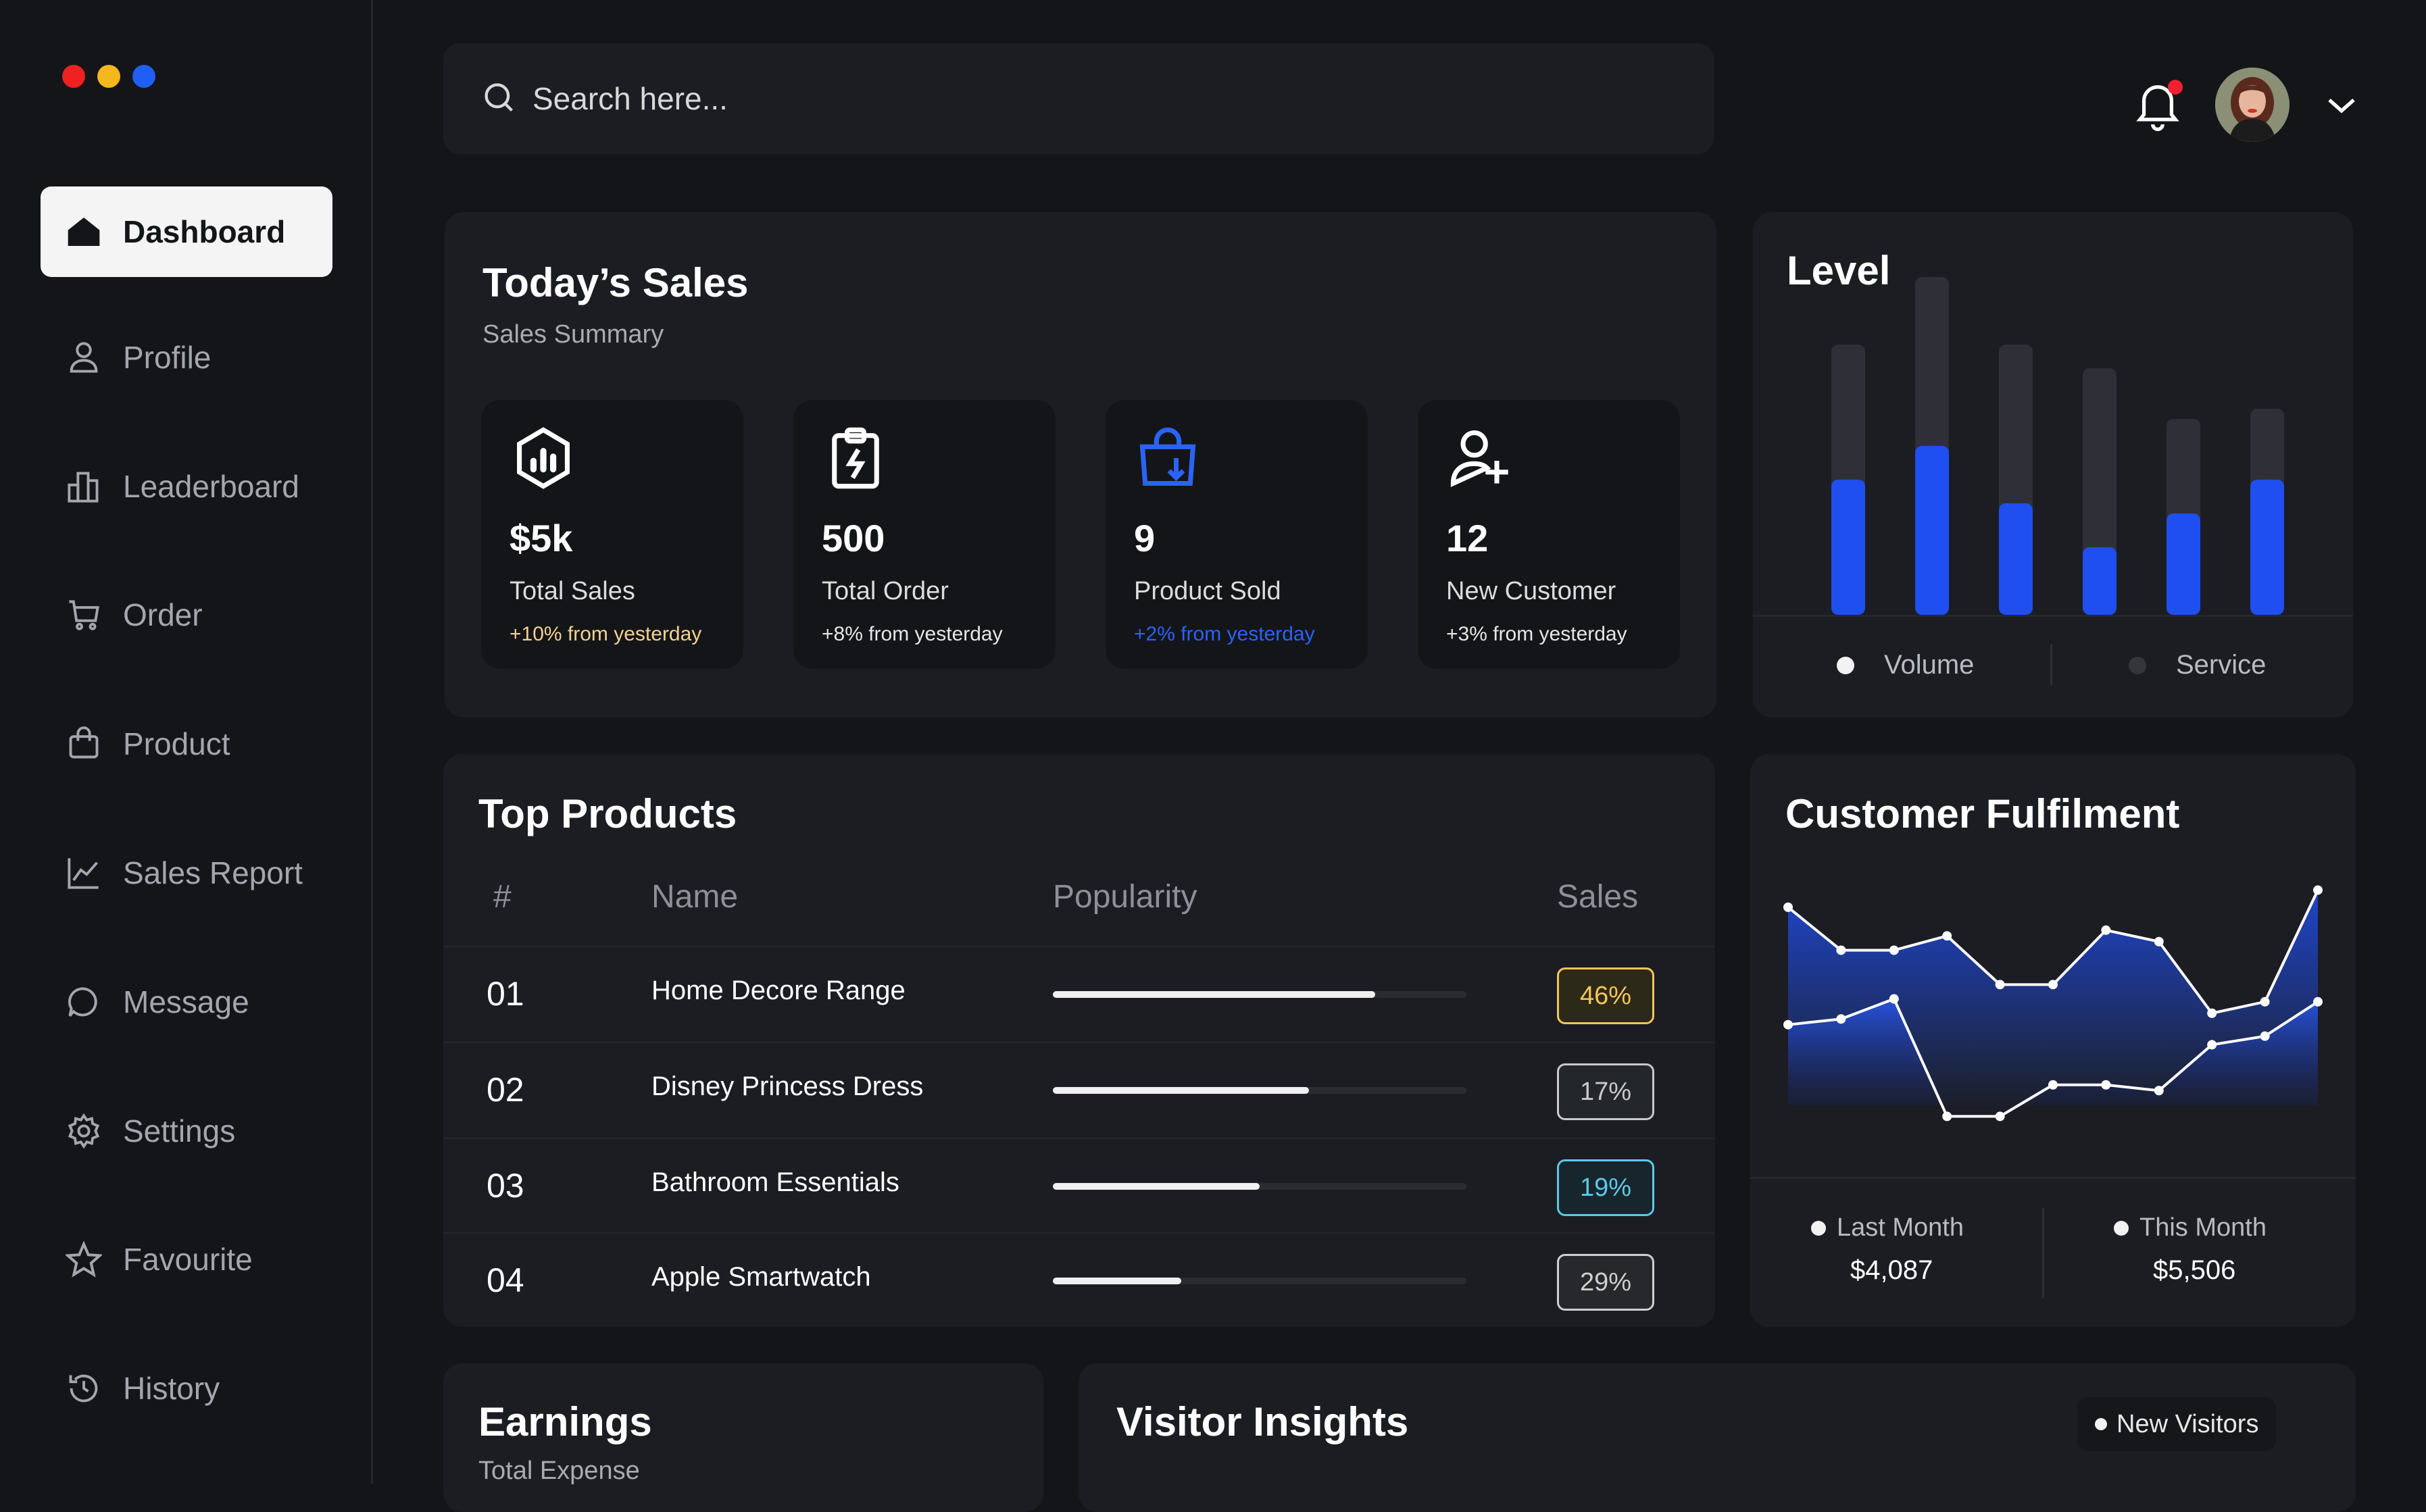 This screenshot has width=2426, height=1512. Describe the element at coordinates (1605, 995) in the screenshot. I see `sales-badge: 46%` at that location.